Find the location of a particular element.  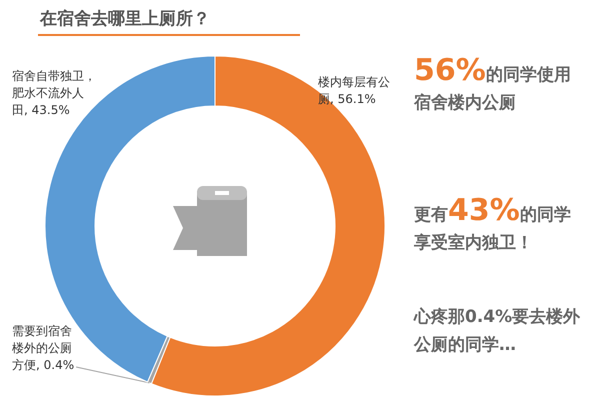

text: 56%的同学使用宿舍楼内公厕 is located at coordinates (492, 83).